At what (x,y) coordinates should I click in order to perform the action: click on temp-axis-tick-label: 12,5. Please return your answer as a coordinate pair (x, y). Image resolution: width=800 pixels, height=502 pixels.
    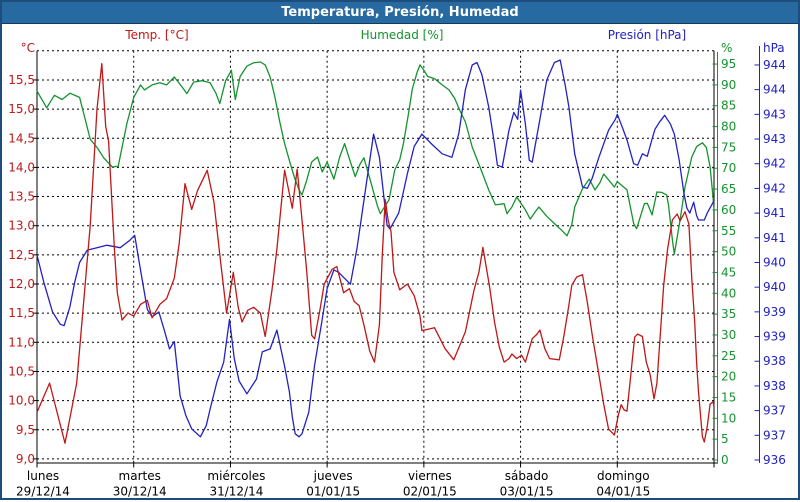
    Looking at the image, I should click on (21, 255).